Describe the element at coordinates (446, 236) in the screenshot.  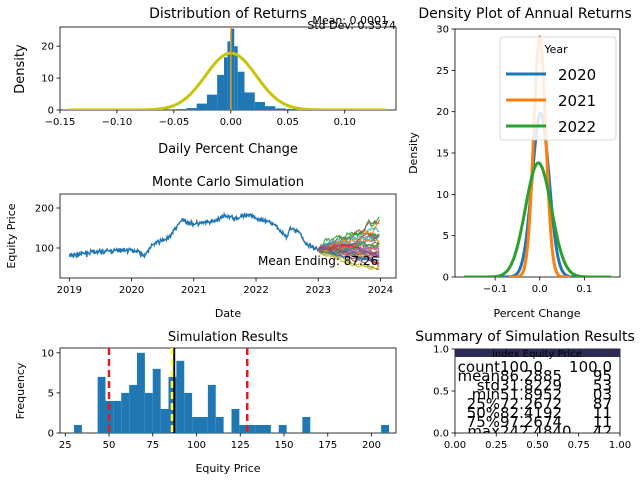
I see `density-ytick-label: 5` at that location.